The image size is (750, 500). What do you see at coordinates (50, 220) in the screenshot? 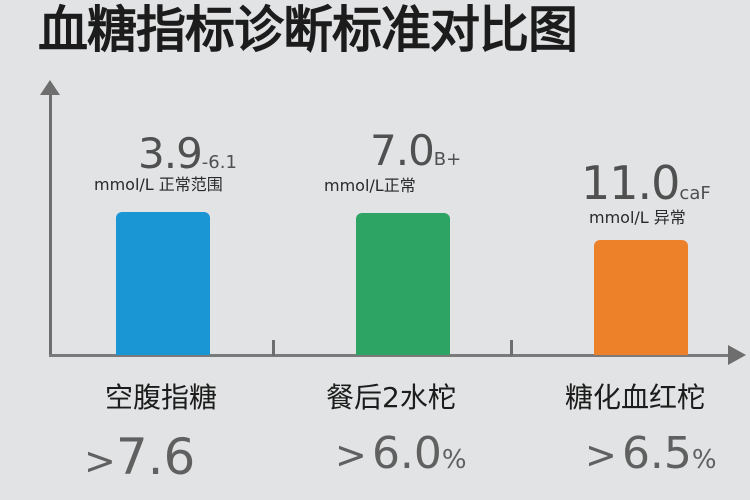
I see `y-axis` at bounding box center [50, 220].